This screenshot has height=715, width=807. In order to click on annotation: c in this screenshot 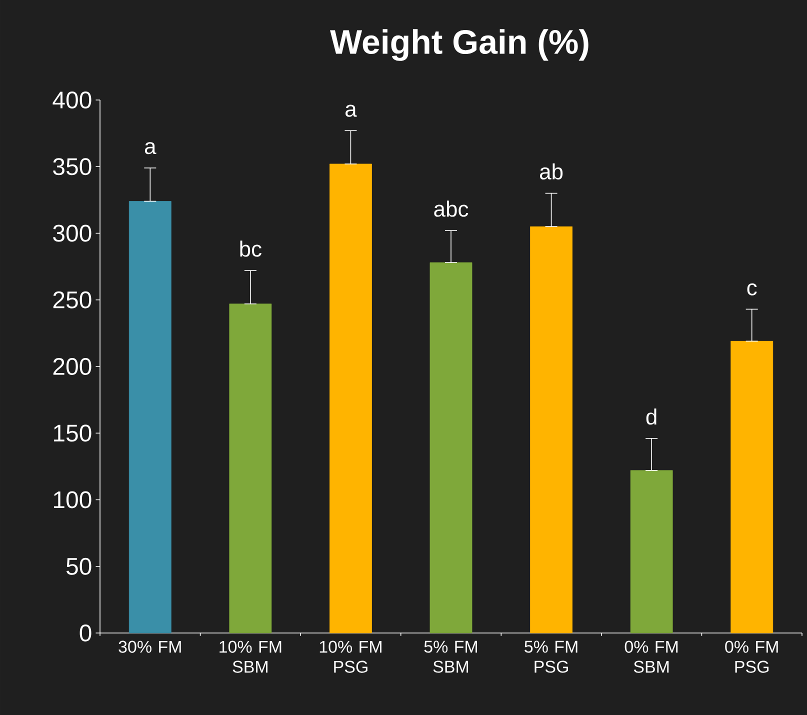, I will do `click(752, 289)`.